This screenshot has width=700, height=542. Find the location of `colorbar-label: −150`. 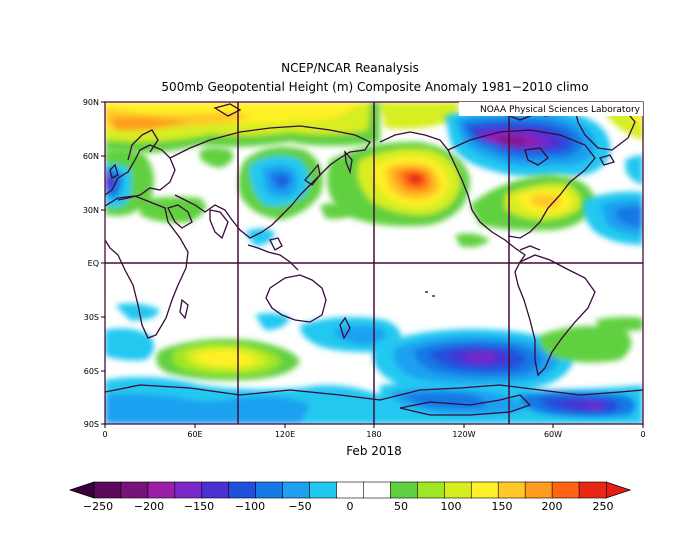

colorbar-label: −150 is located at coordinates (199, 506).